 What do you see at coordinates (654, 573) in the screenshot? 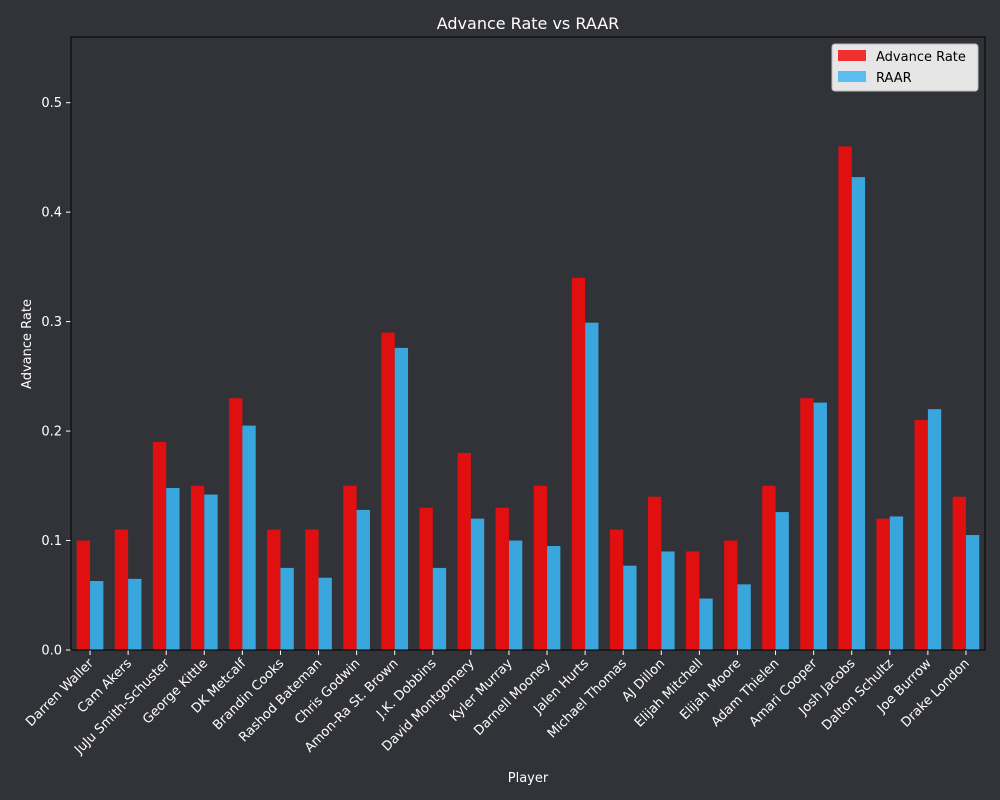
I see `bar-advance-rate-aj-dillon` at bounding box center [654, 573].